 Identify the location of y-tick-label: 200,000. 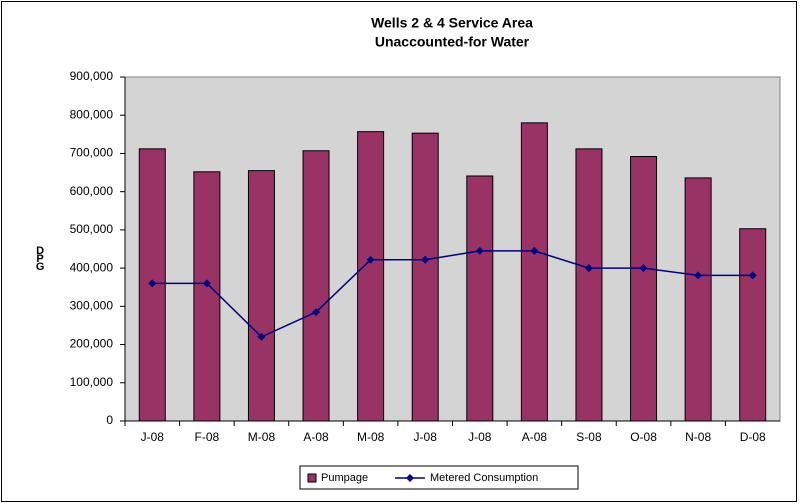
(92, 344).